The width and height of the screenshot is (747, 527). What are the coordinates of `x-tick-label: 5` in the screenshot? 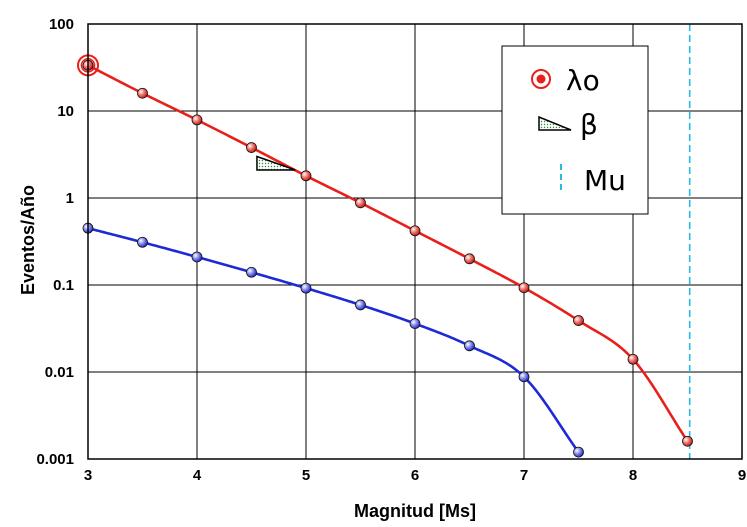 It's located at (306, 475).